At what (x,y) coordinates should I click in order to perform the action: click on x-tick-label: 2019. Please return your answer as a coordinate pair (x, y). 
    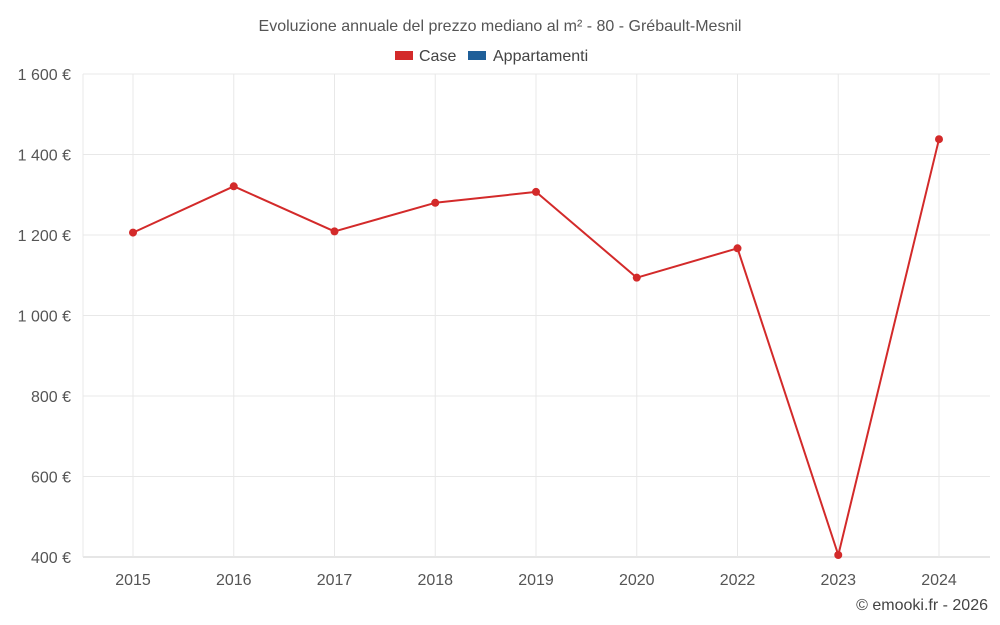
    Looking at the image, I should click on (536, 580).